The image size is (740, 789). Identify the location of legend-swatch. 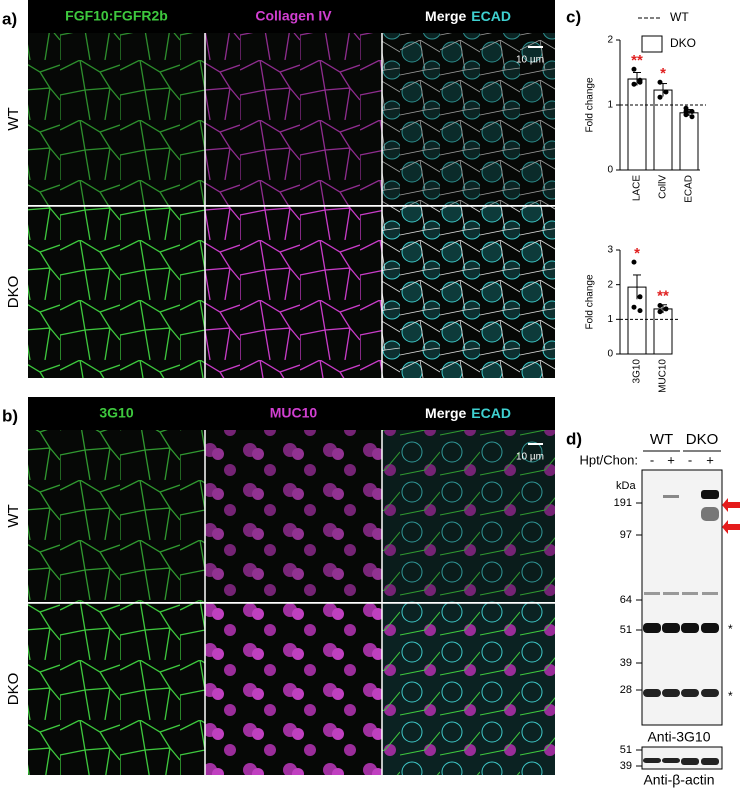
(652, 44).